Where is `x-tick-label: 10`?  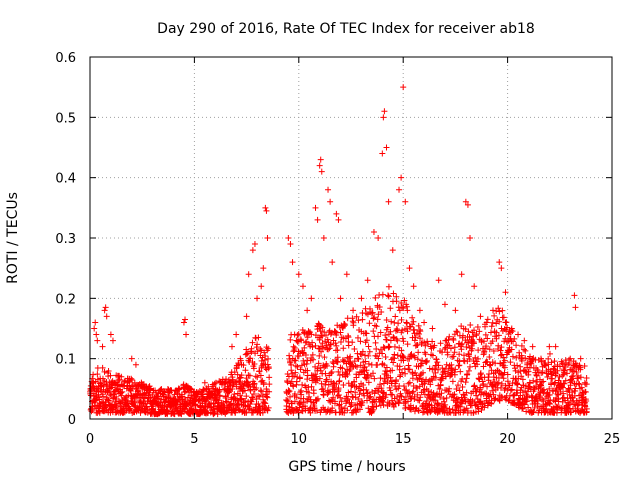
x-tick-label: 10 is located at coordinates (299, 439).